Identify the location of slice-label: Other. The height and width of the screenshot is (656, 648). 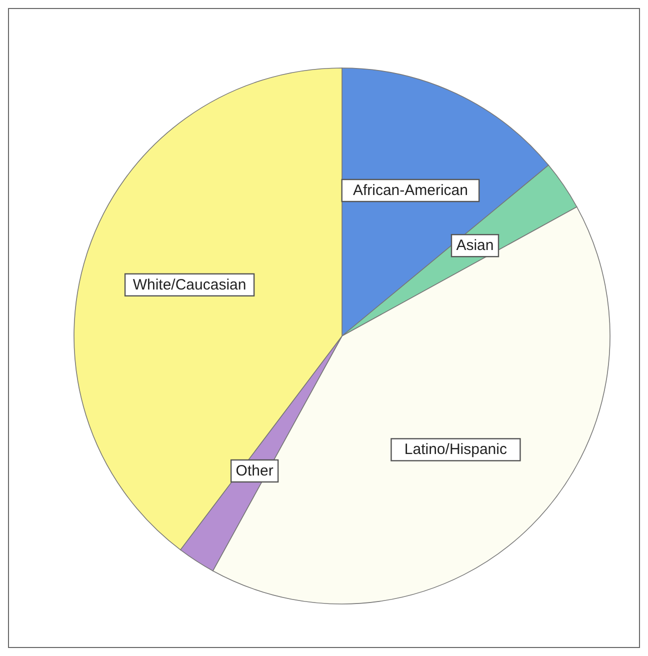
(255, 471).